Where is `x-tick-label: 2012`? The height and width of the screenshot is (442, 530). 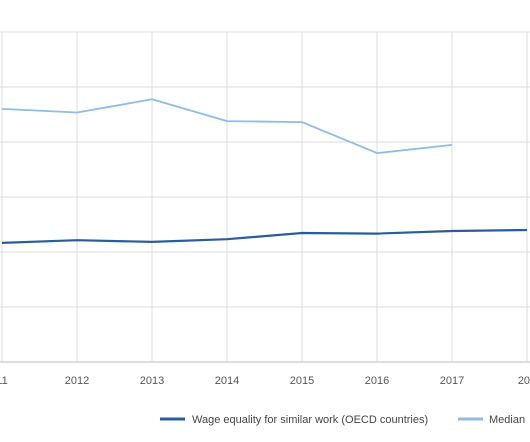 x-tick-label: 2012 is located at coordinates (77, 381).